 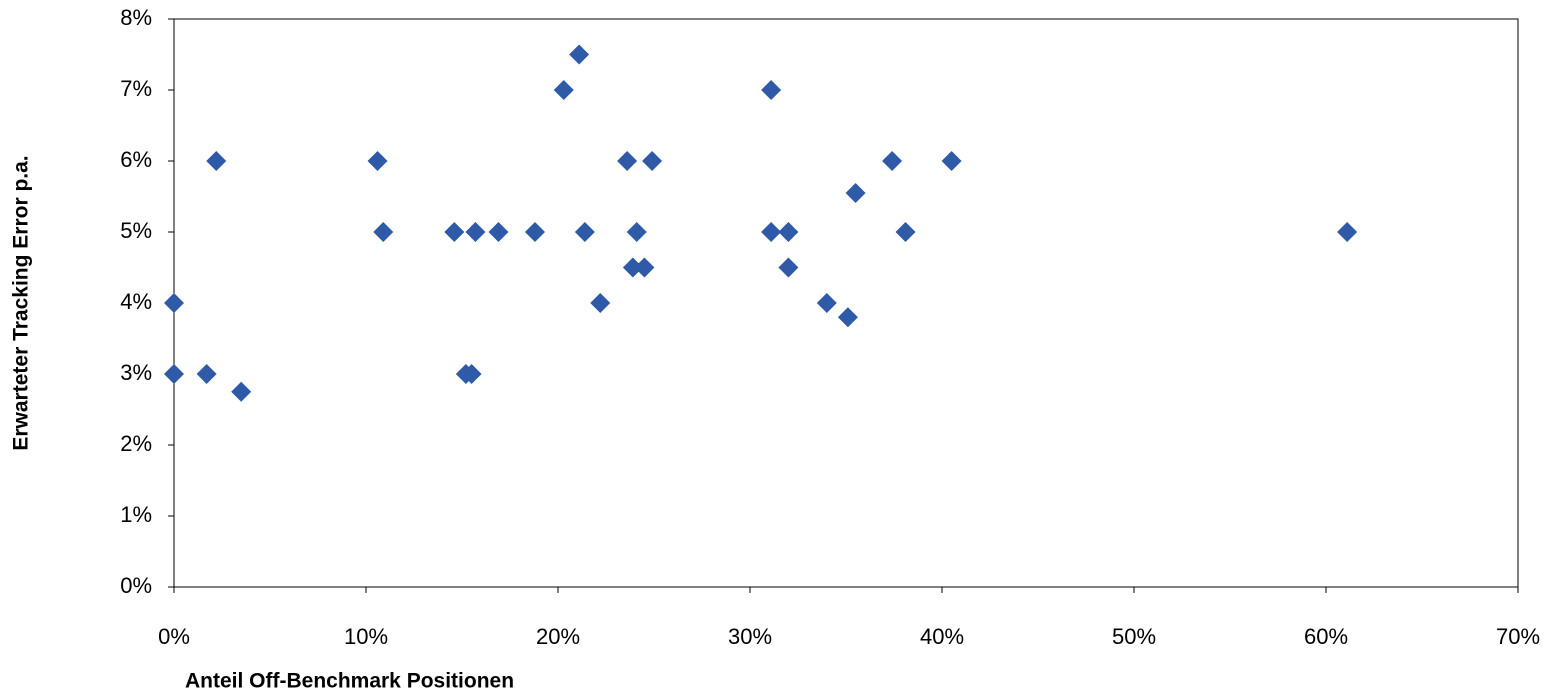 I want to click on x-tick-label: 50%, so click(x=1134, y=636).